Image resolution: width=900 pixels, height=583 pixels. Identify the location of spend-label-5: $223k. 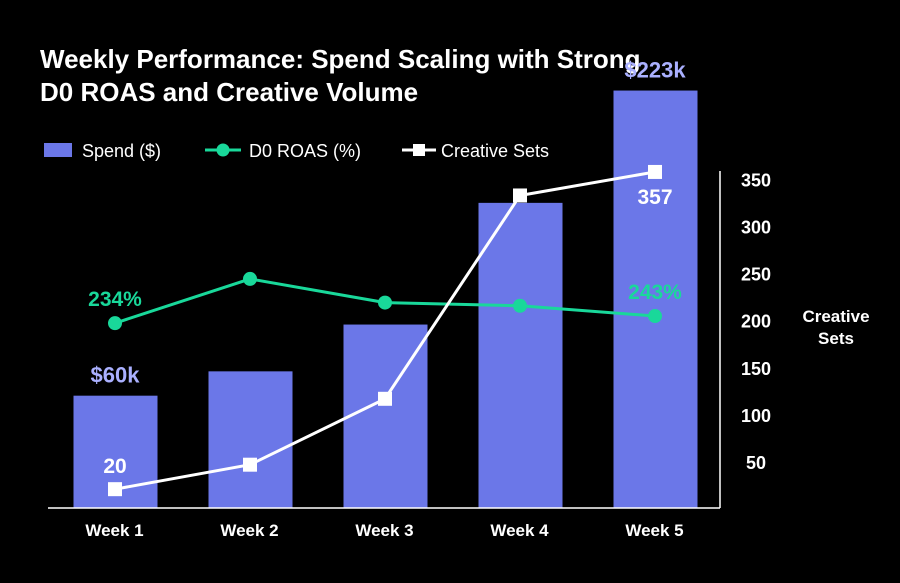
(655, 70).